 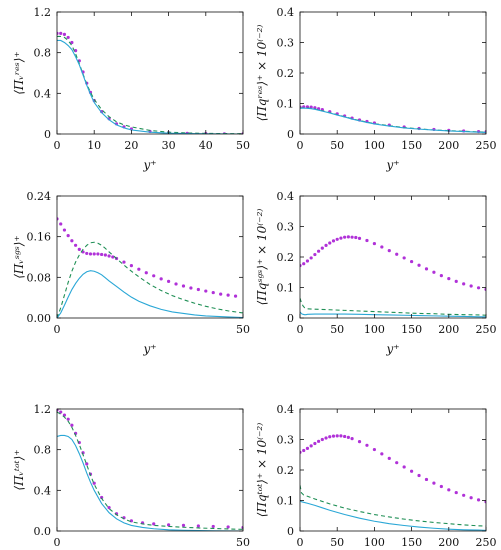 What do you see at coordinates (286, 104) in the screenshot?
I see `y-tick-label: 0.1` at bounding box center [286, 104].